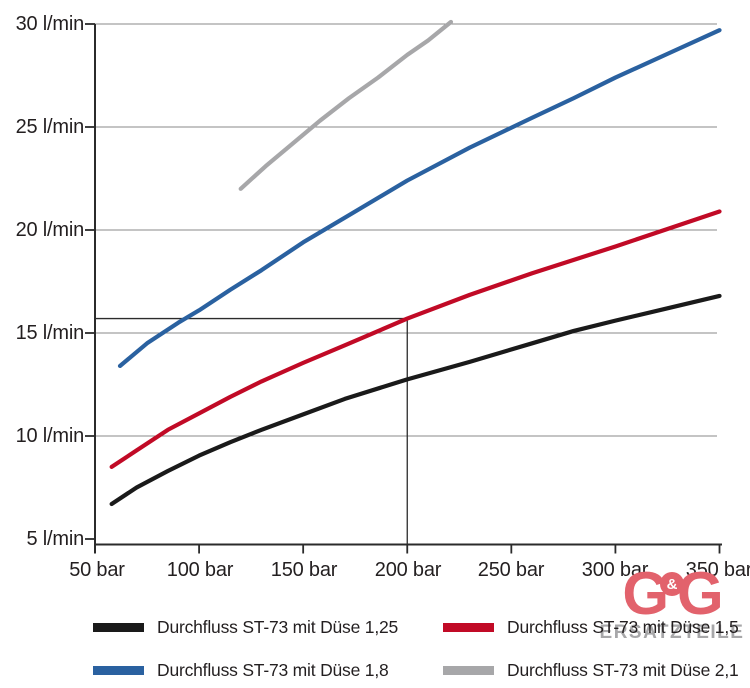  I want to click on legend-label-duese-1-8: Durchfluss ST-73 mit Düse 1,8, so click(273, 670).